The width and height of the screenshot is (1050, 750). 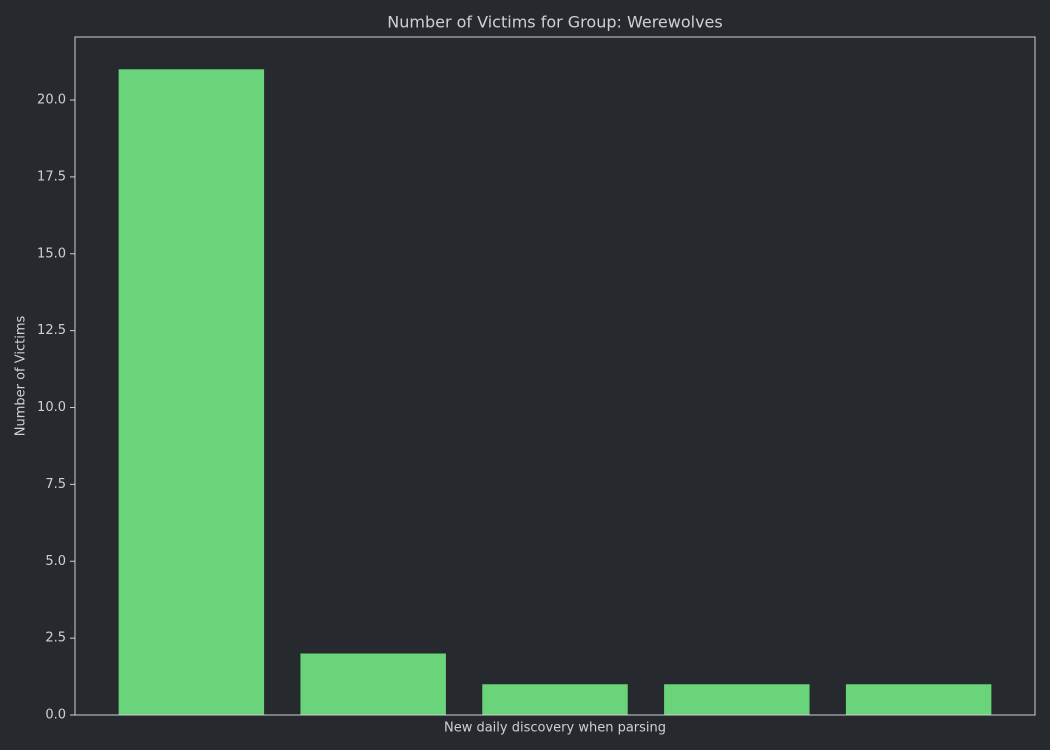 What do you see at coordinates (51, 407) in the screenshot?
I see `y-tick-label: 10.0` at bounding box center [51, 407].